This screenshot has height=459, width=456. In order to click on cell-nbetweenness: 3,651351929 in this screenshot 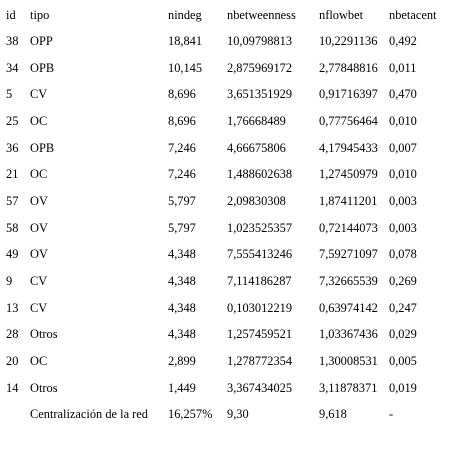, I will do `click(260, 94)`.